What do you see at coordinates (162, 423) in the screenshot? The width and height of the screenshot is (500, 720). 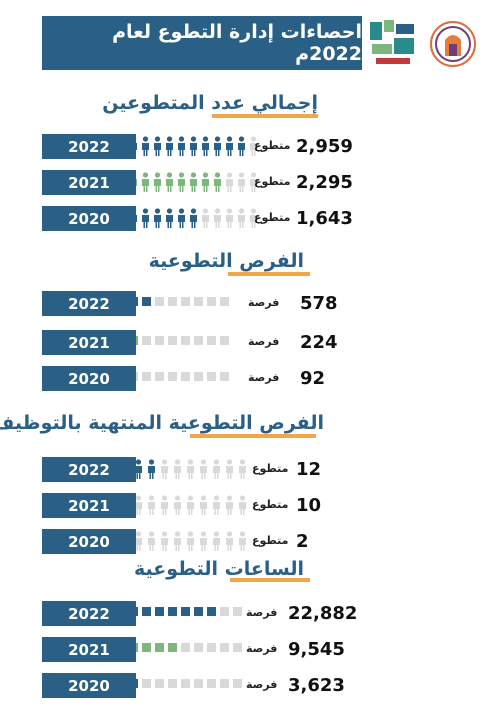 I see `section-title: الفرص التطوعية المنتهية بالتوظيف` at bounding box center [162, 423].